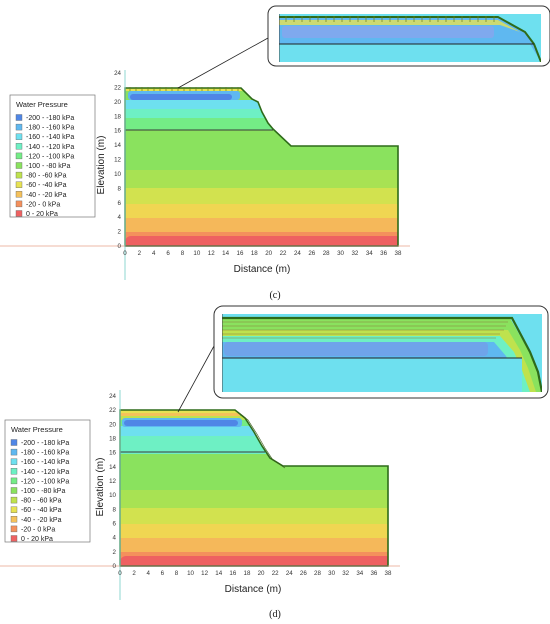  Describe the element at coordinates (117, 73) in the screenshot. I see `y-tick-label-c: 24` at that location.